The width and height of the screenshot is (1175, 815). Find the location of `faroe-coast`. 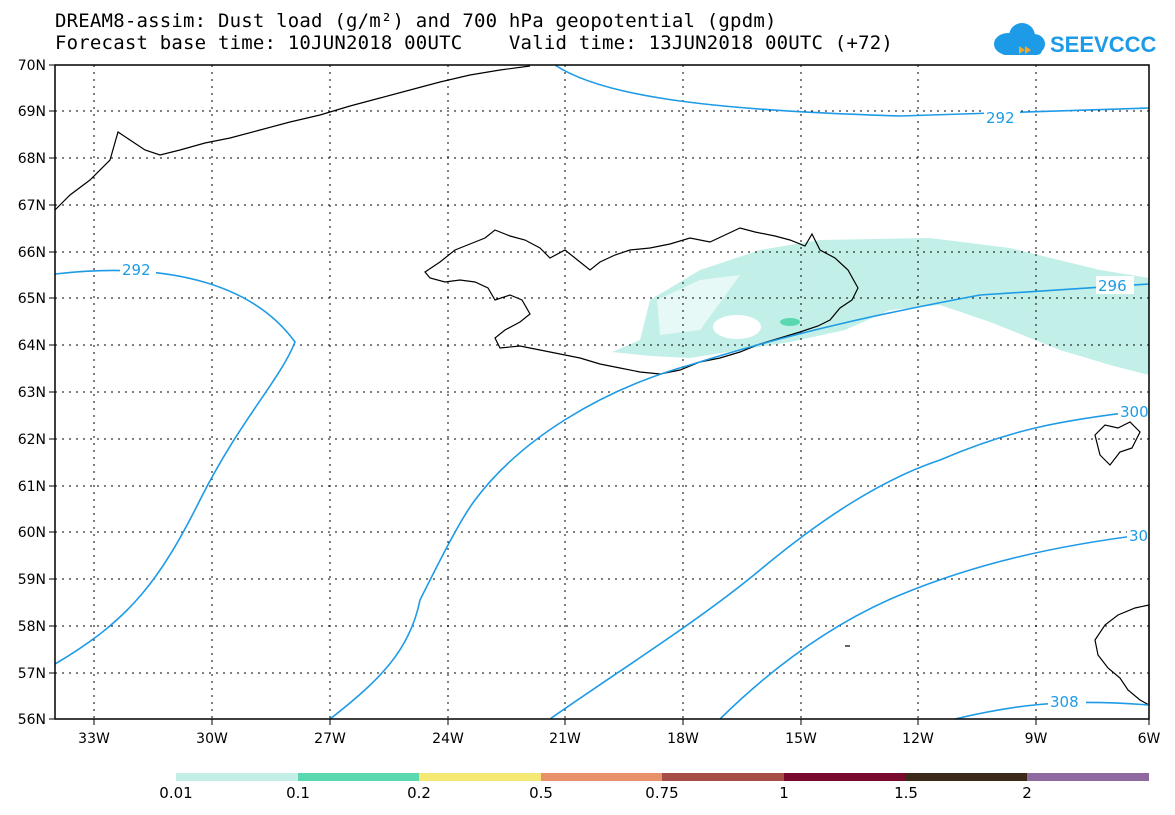

faroe-coast is located at coordinates (1117, 443).